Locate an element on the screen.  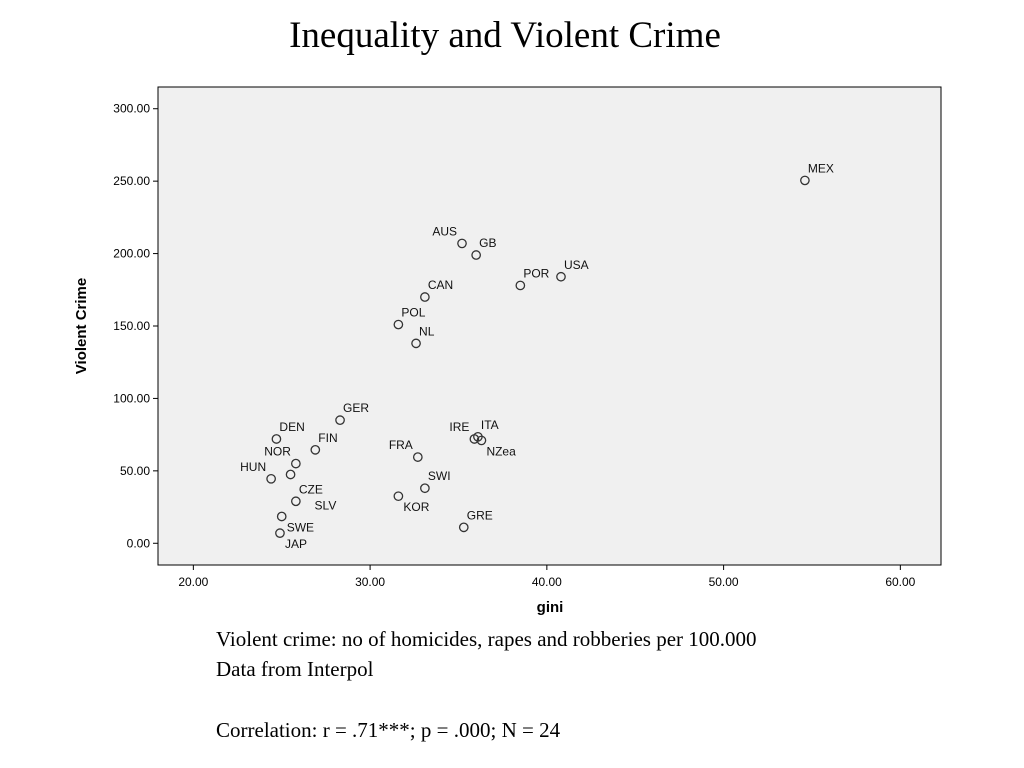
slide-title: Inequality and Violent Crime is located at coordinates (505, 35).